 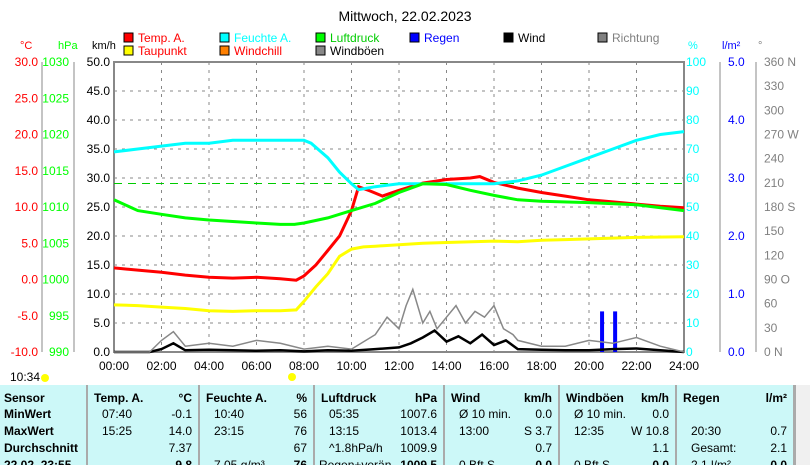 What do you see at coordinates (780, 62) in the screenshot?
I see `y-tick-label-direction: 360 N` at bounding box center [780, 62].